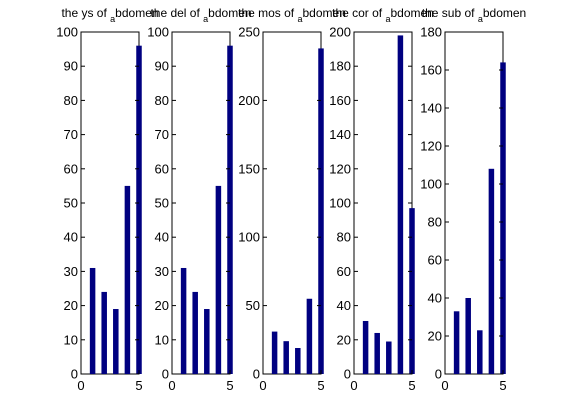 The image size is (561, 420). I want to click on subplot-title-prefix: the del of, so click(176, 13).